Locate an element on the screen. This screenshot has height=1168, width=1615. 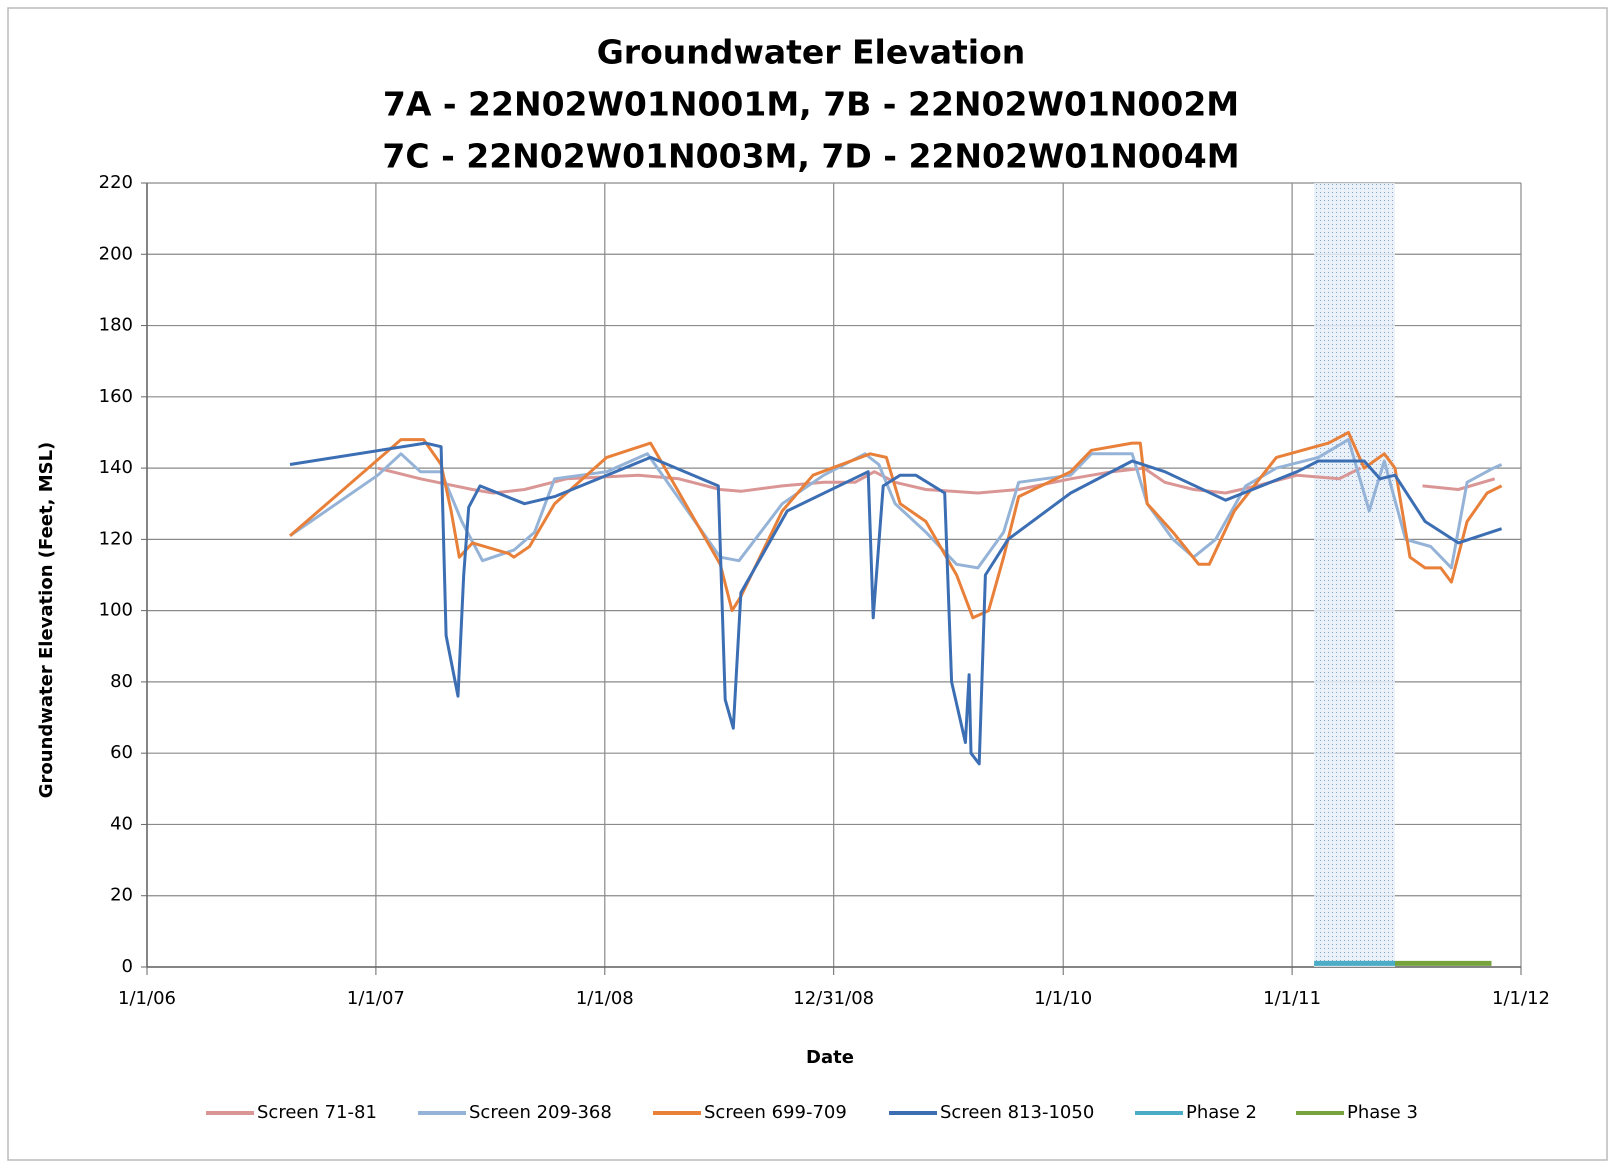
x-axis-label: Date is located at coordinates (830, 1057).